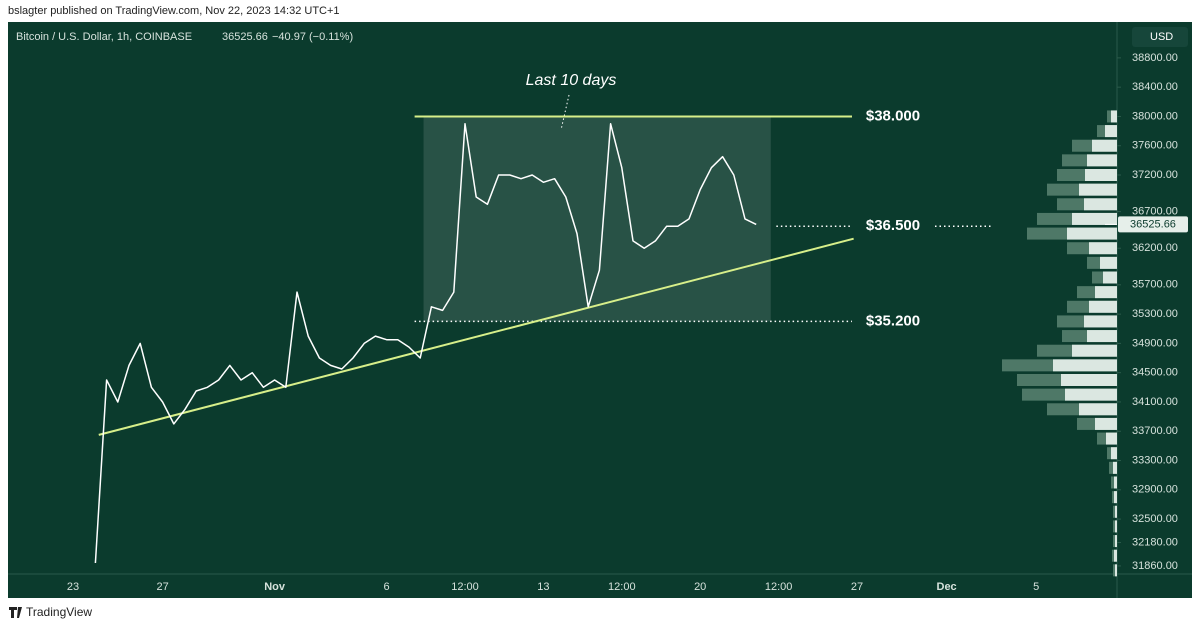  I want to click on currency: USD, so click(1161, 37).